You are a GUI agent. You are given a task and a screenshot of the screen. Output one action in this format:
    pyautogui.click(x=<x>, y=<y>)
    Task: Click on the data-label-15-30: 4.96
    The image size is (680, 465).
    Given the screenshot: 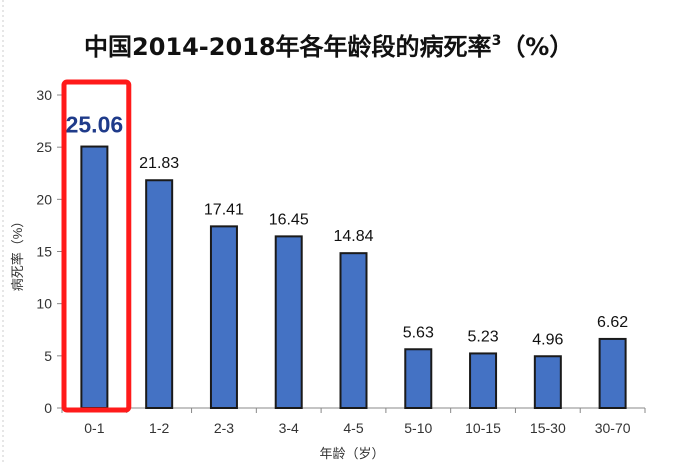 What is the action you would take?
    pyautogui.click(x=547, y=339)
    